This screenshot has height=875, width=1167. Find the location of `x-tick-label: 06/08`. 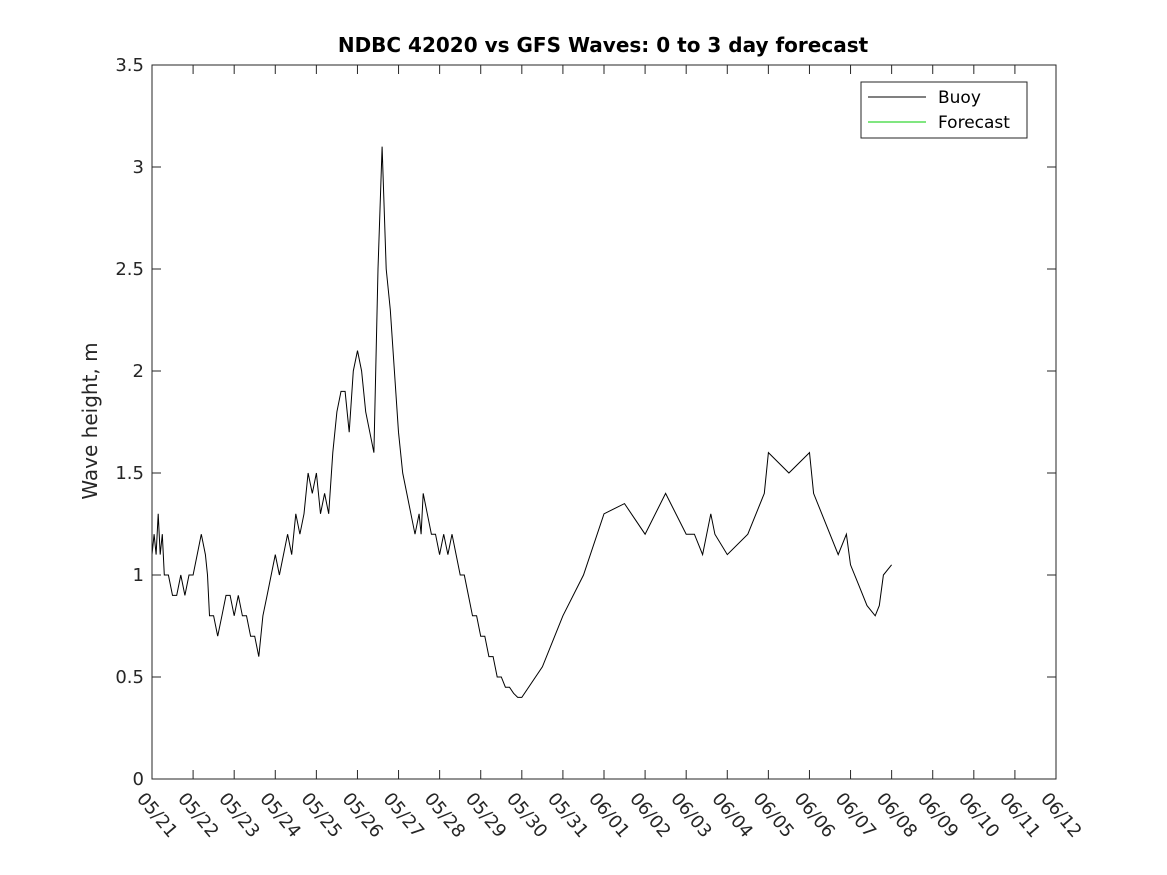

x-tick-label: 06/08 is located at coordinates (896, 815).